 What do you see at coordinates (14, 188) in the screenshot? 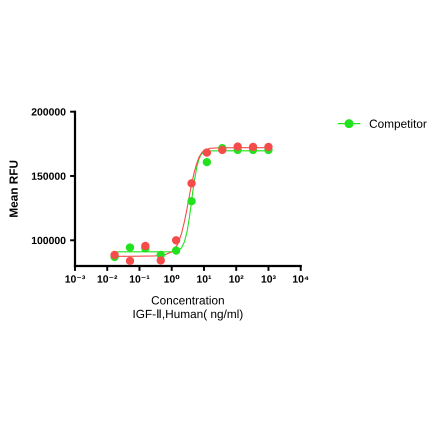
I see `y-axis-title: Mean RFU` at bounding box center [14, 188].